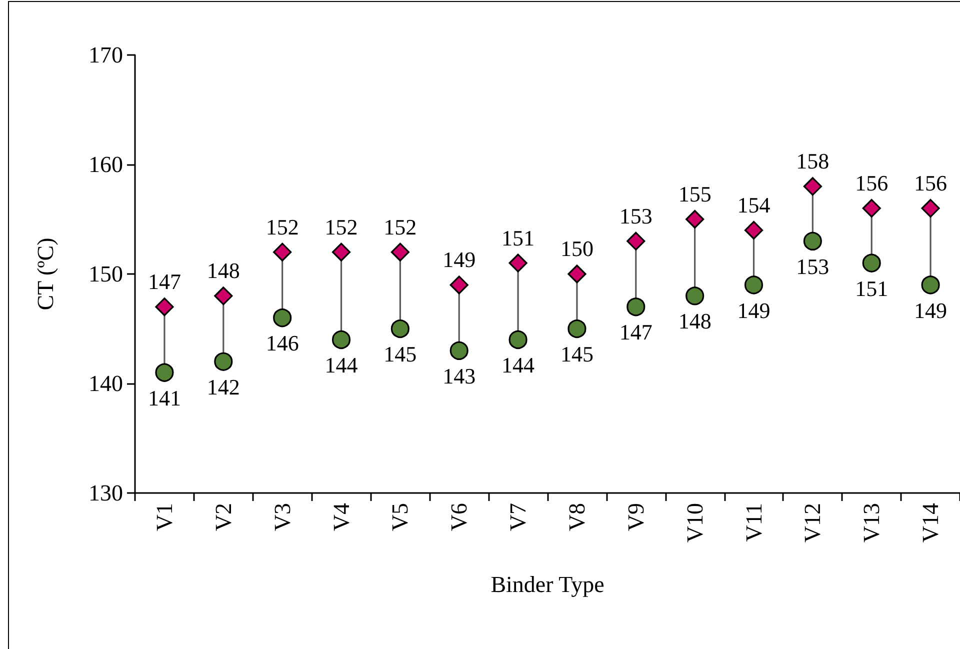 The height and width of the screenshot is (649, 960). What do you see at coordinates (518, 517) in the screenshot?
I see `x-tick-label: V7` at bounding box center [518, 517].